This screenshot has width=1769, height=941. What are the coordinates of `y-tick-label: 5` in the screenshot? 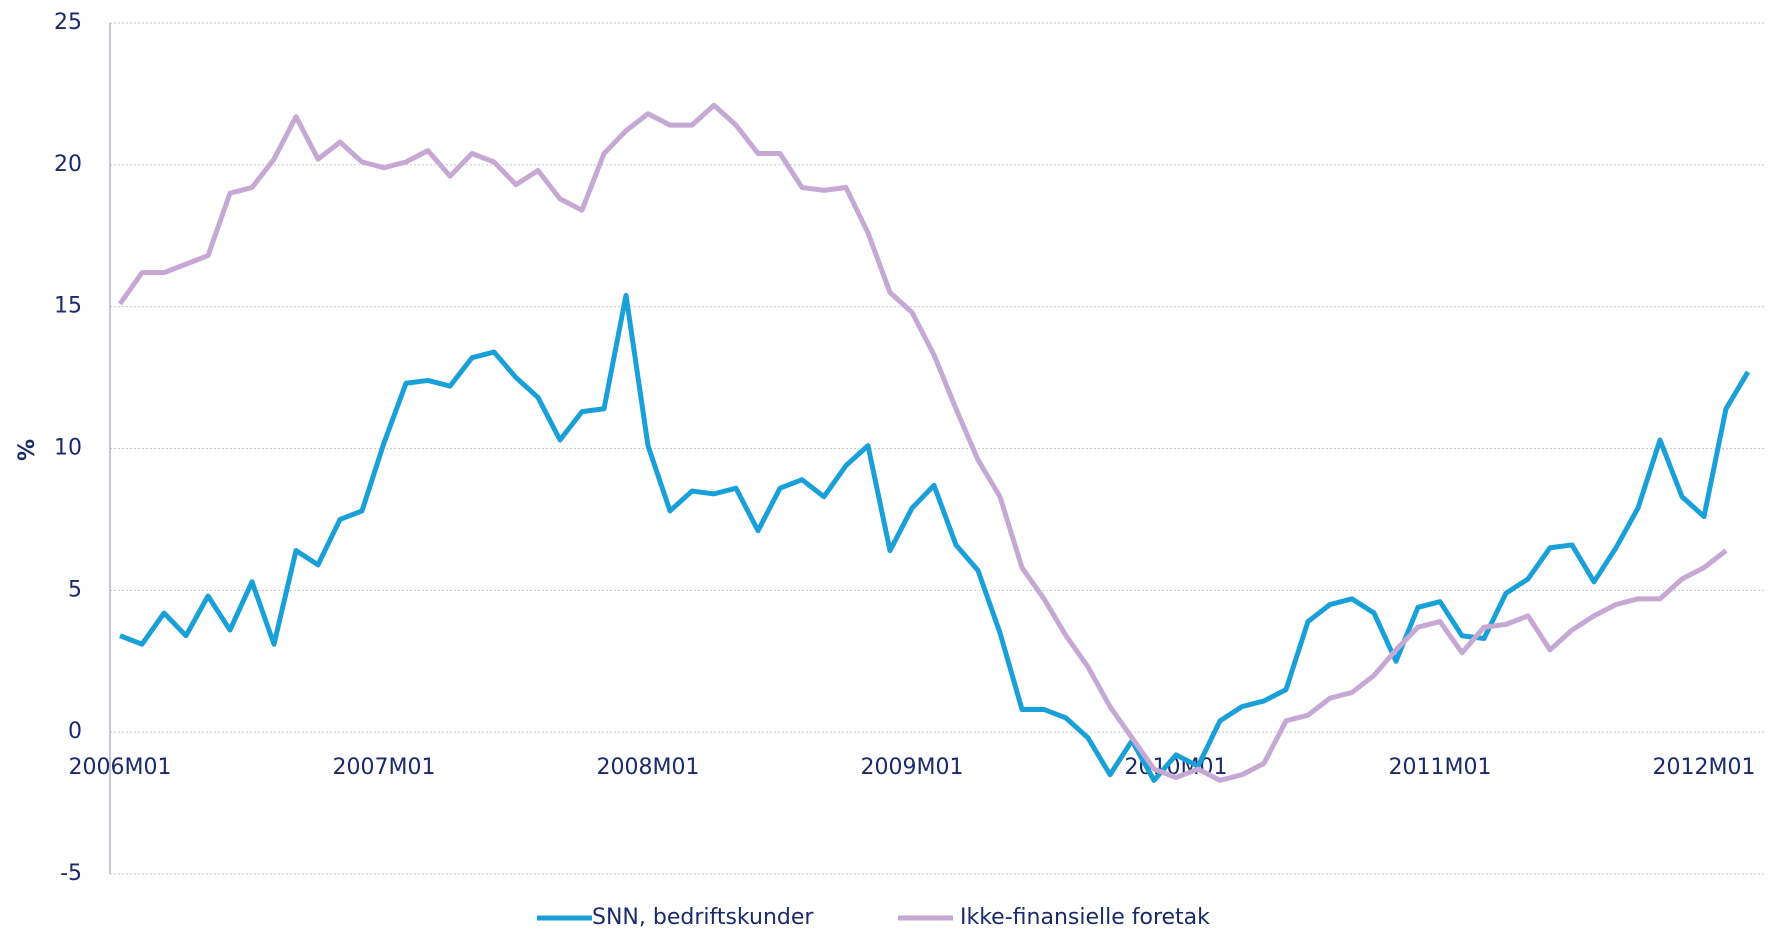 It's located at (75, 589).